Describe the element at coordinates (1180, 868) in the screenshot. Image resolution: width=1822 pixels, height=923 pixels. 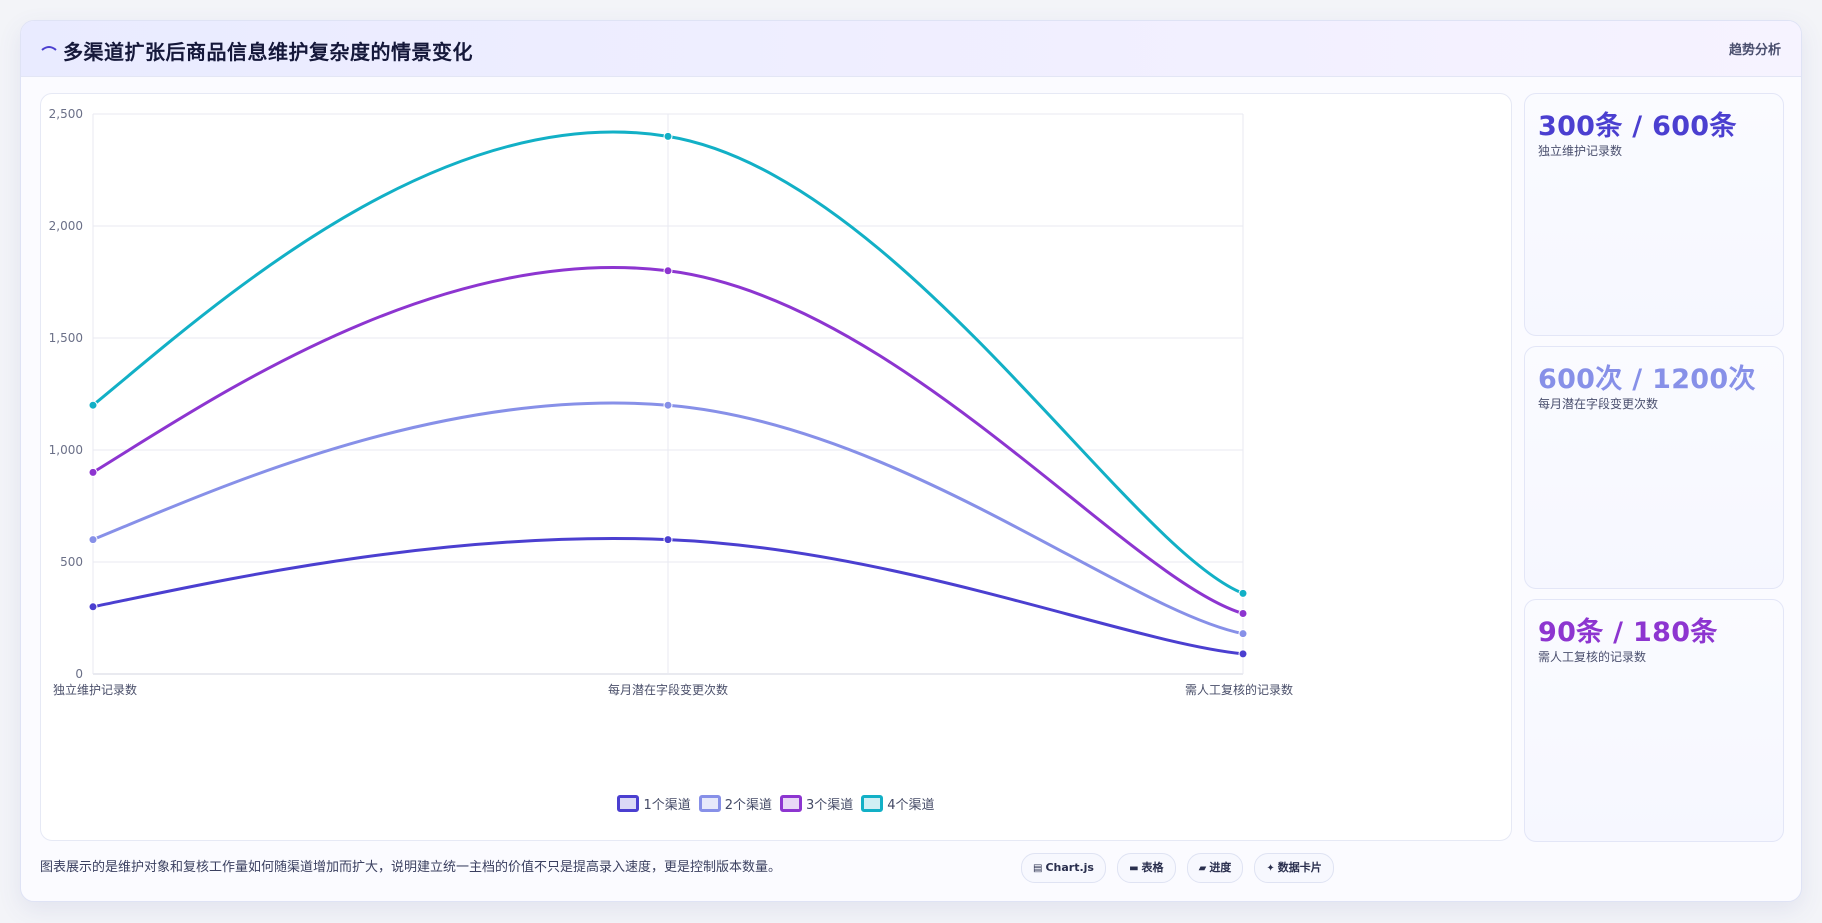
I see `view-chips: ▤ Chart.js ▬ 表格 ▰ 进度 ✦ 数据卡片` at that location.